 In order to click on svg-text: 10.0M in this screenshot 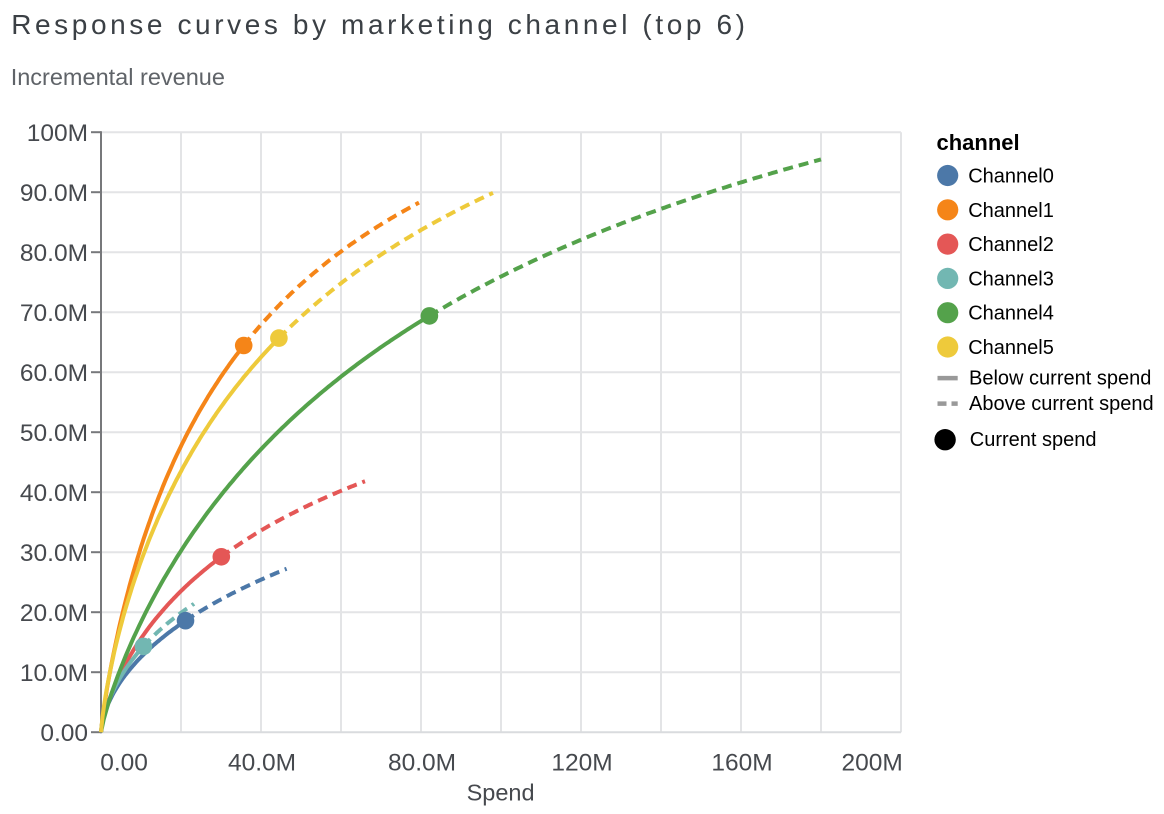, I will do `click(54, 673)`.